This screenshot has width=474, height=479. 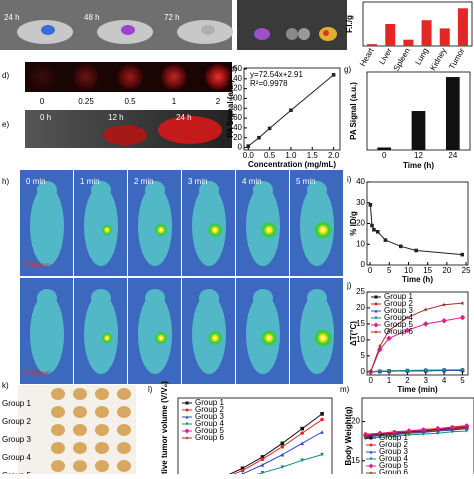 What do you see at coordinates (237, 127) in the screenshot?
I see `y-tick-label: 40` at bounding box center [237, 127].